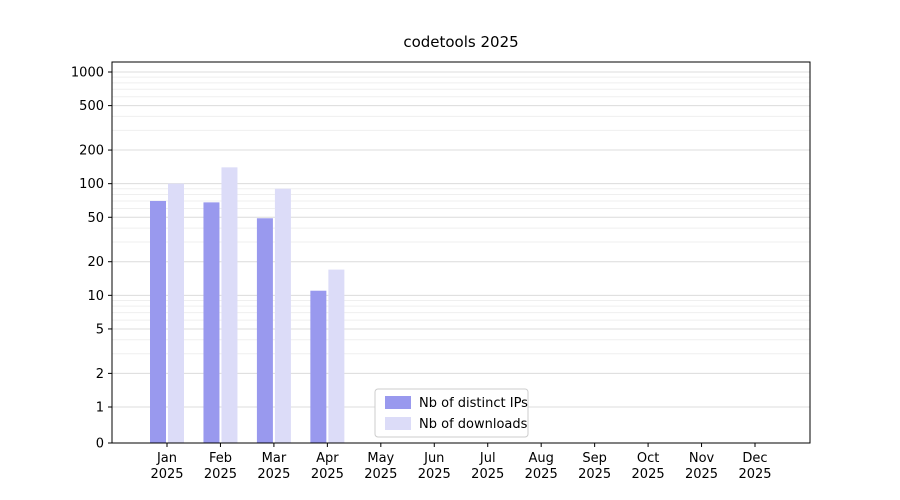 Image resolution: width=900 pixels, height=500 pixels. I want to click on y-tick-label: 500, so click(91, 106).